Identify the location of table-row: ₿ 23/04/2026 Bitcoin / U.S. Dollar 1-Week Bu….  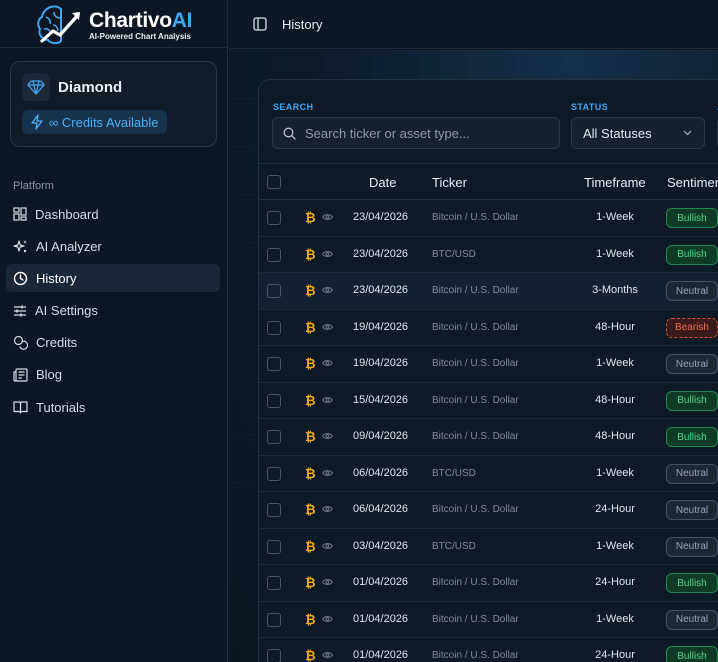
(488, 218).